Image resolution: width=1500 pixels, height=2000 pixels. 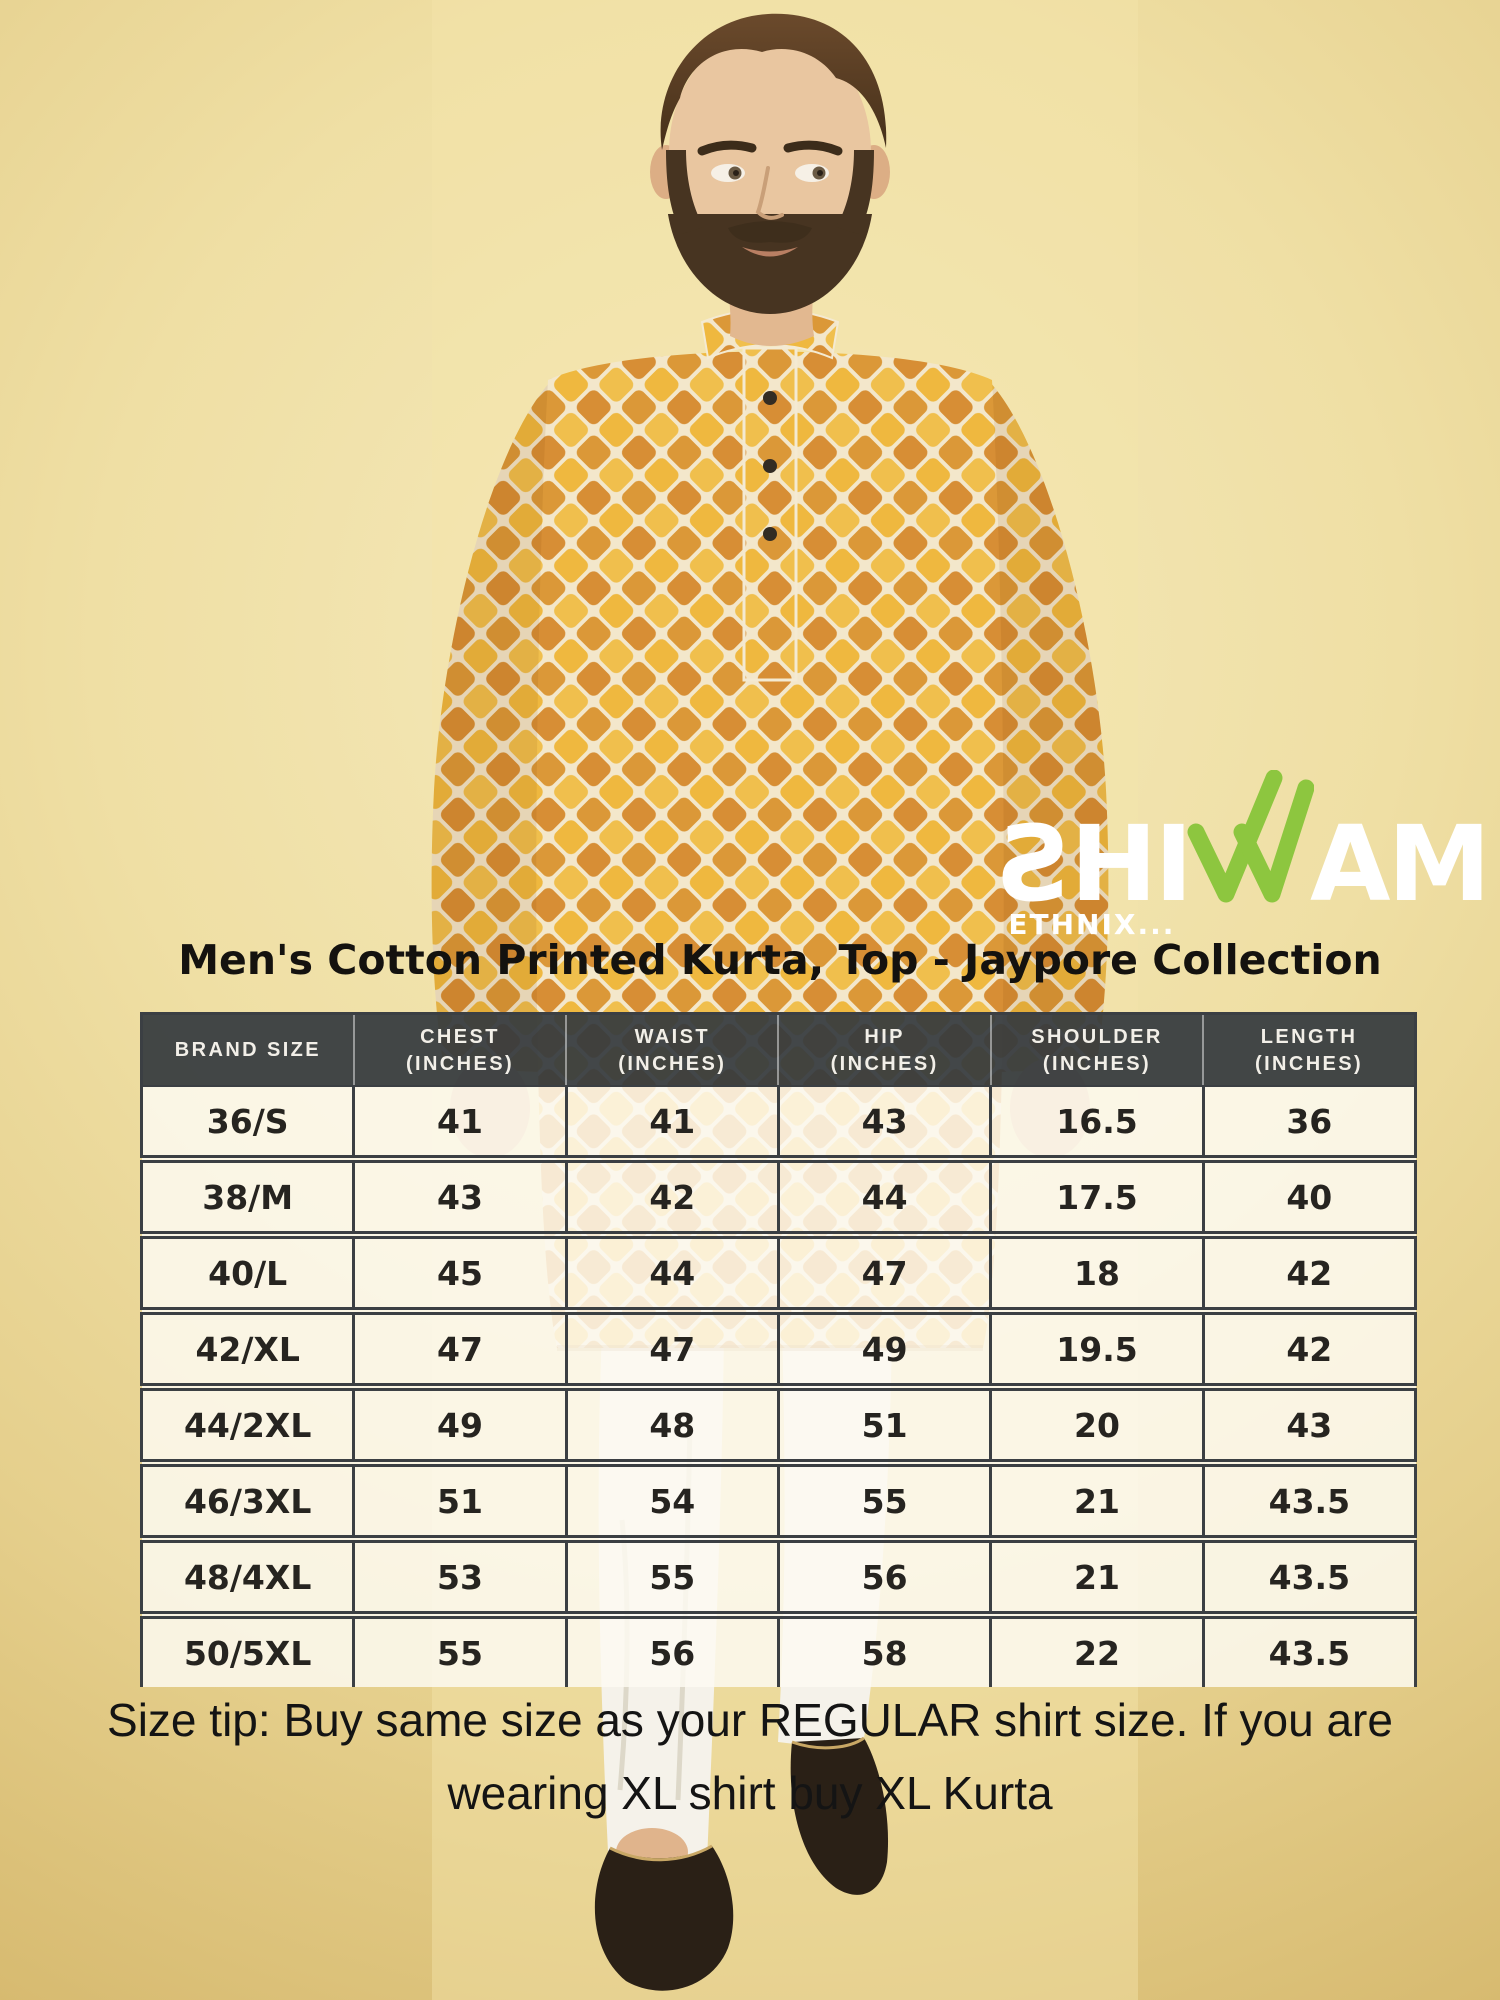 I want to click on size-table-cell: 44/2XL, so click(x=247, y=1423).